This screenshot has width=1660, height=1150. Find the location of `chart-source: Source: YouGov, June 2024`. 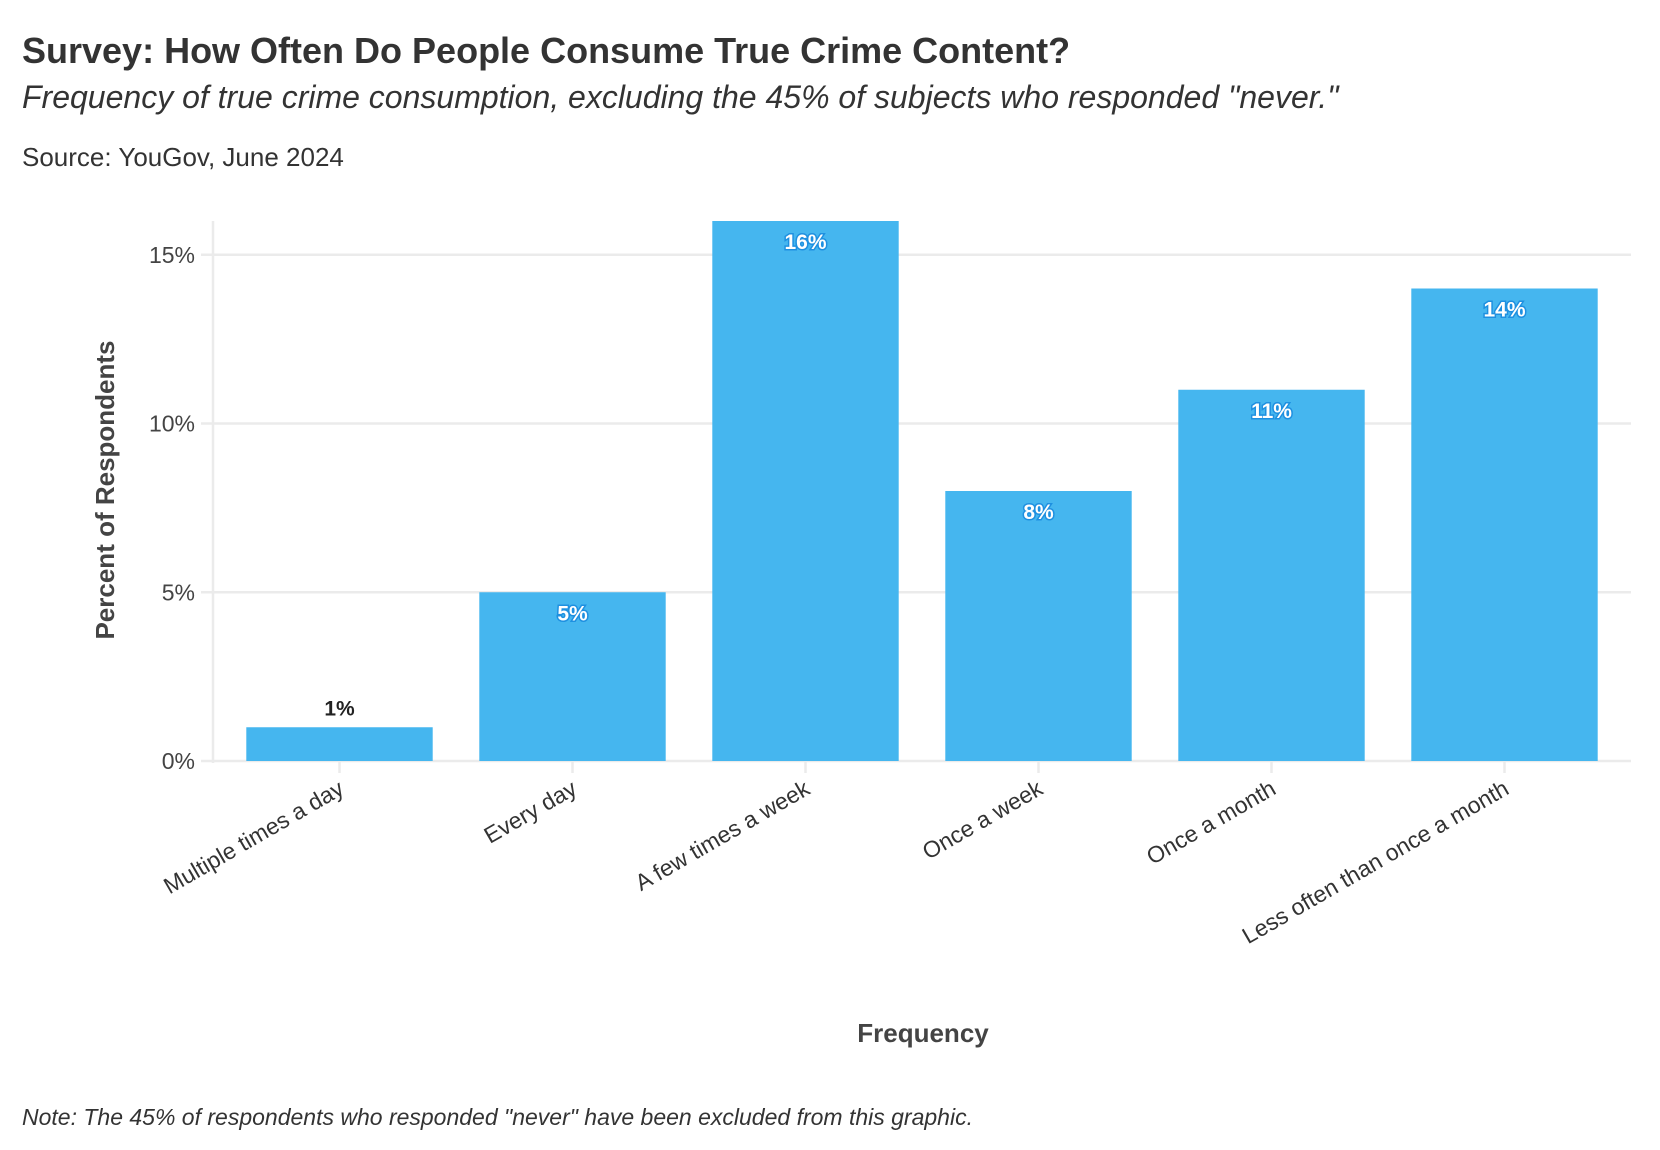

chart-source: Source: YouGov, June 2024 is located at coordinates (183, 157).